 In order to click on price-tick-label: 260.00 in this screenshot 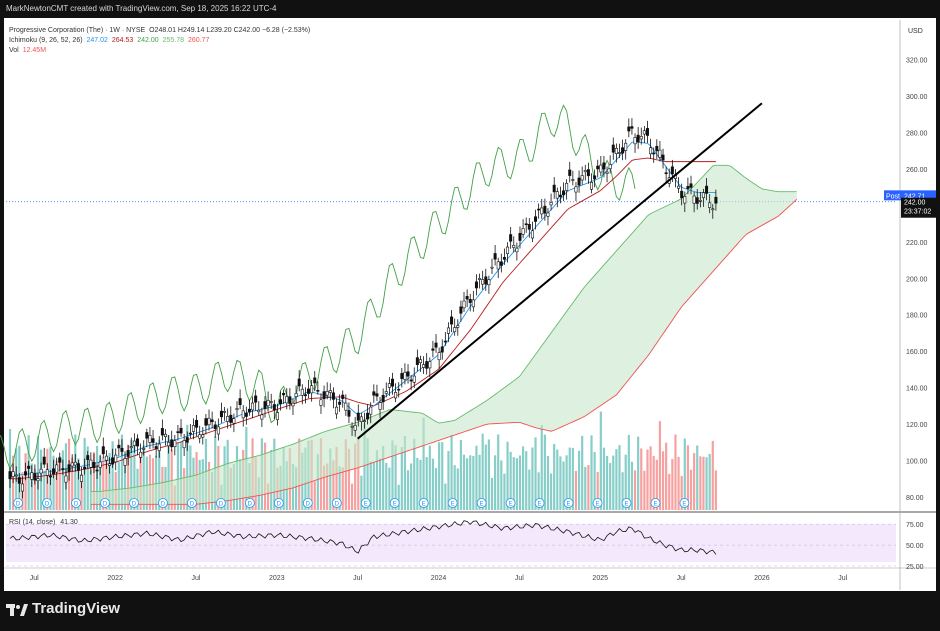, I will do `click(917, 170)`.